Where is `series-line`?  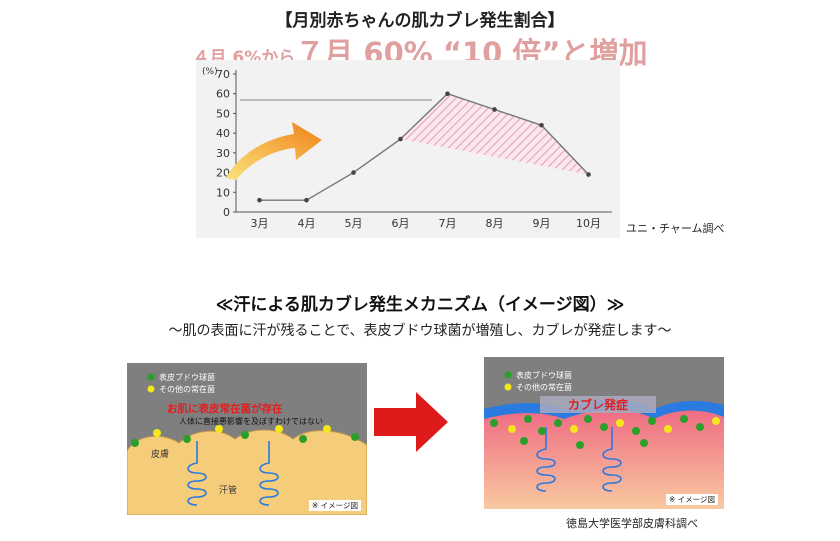 series-line is located at coordinates (424, 146).